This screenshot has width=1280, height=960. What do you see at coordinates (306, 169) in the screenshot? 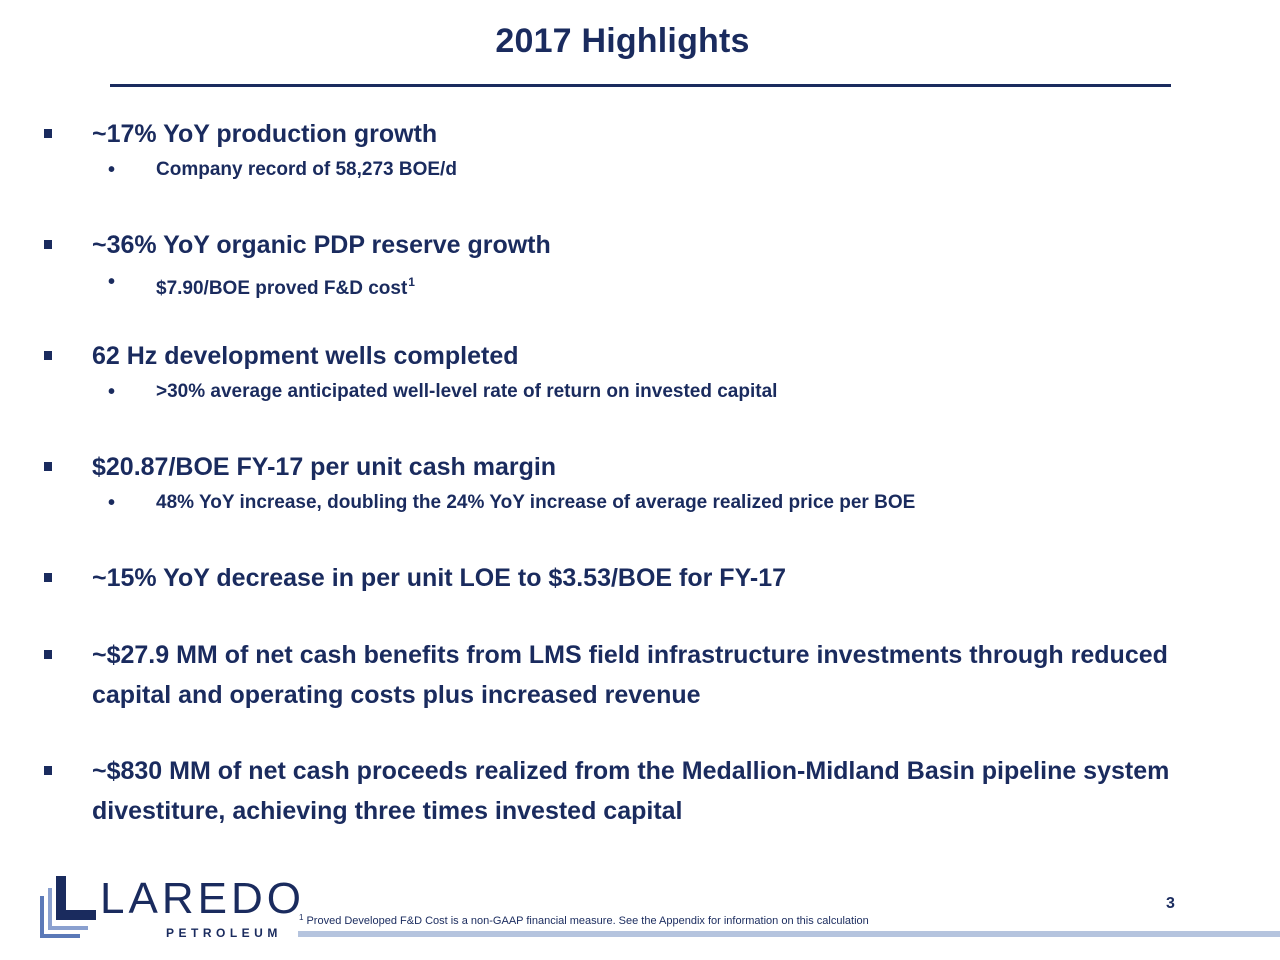
I see `sub-bullet-text: Company record of 58,273 BOE/d` at bounding box center [306, 169].